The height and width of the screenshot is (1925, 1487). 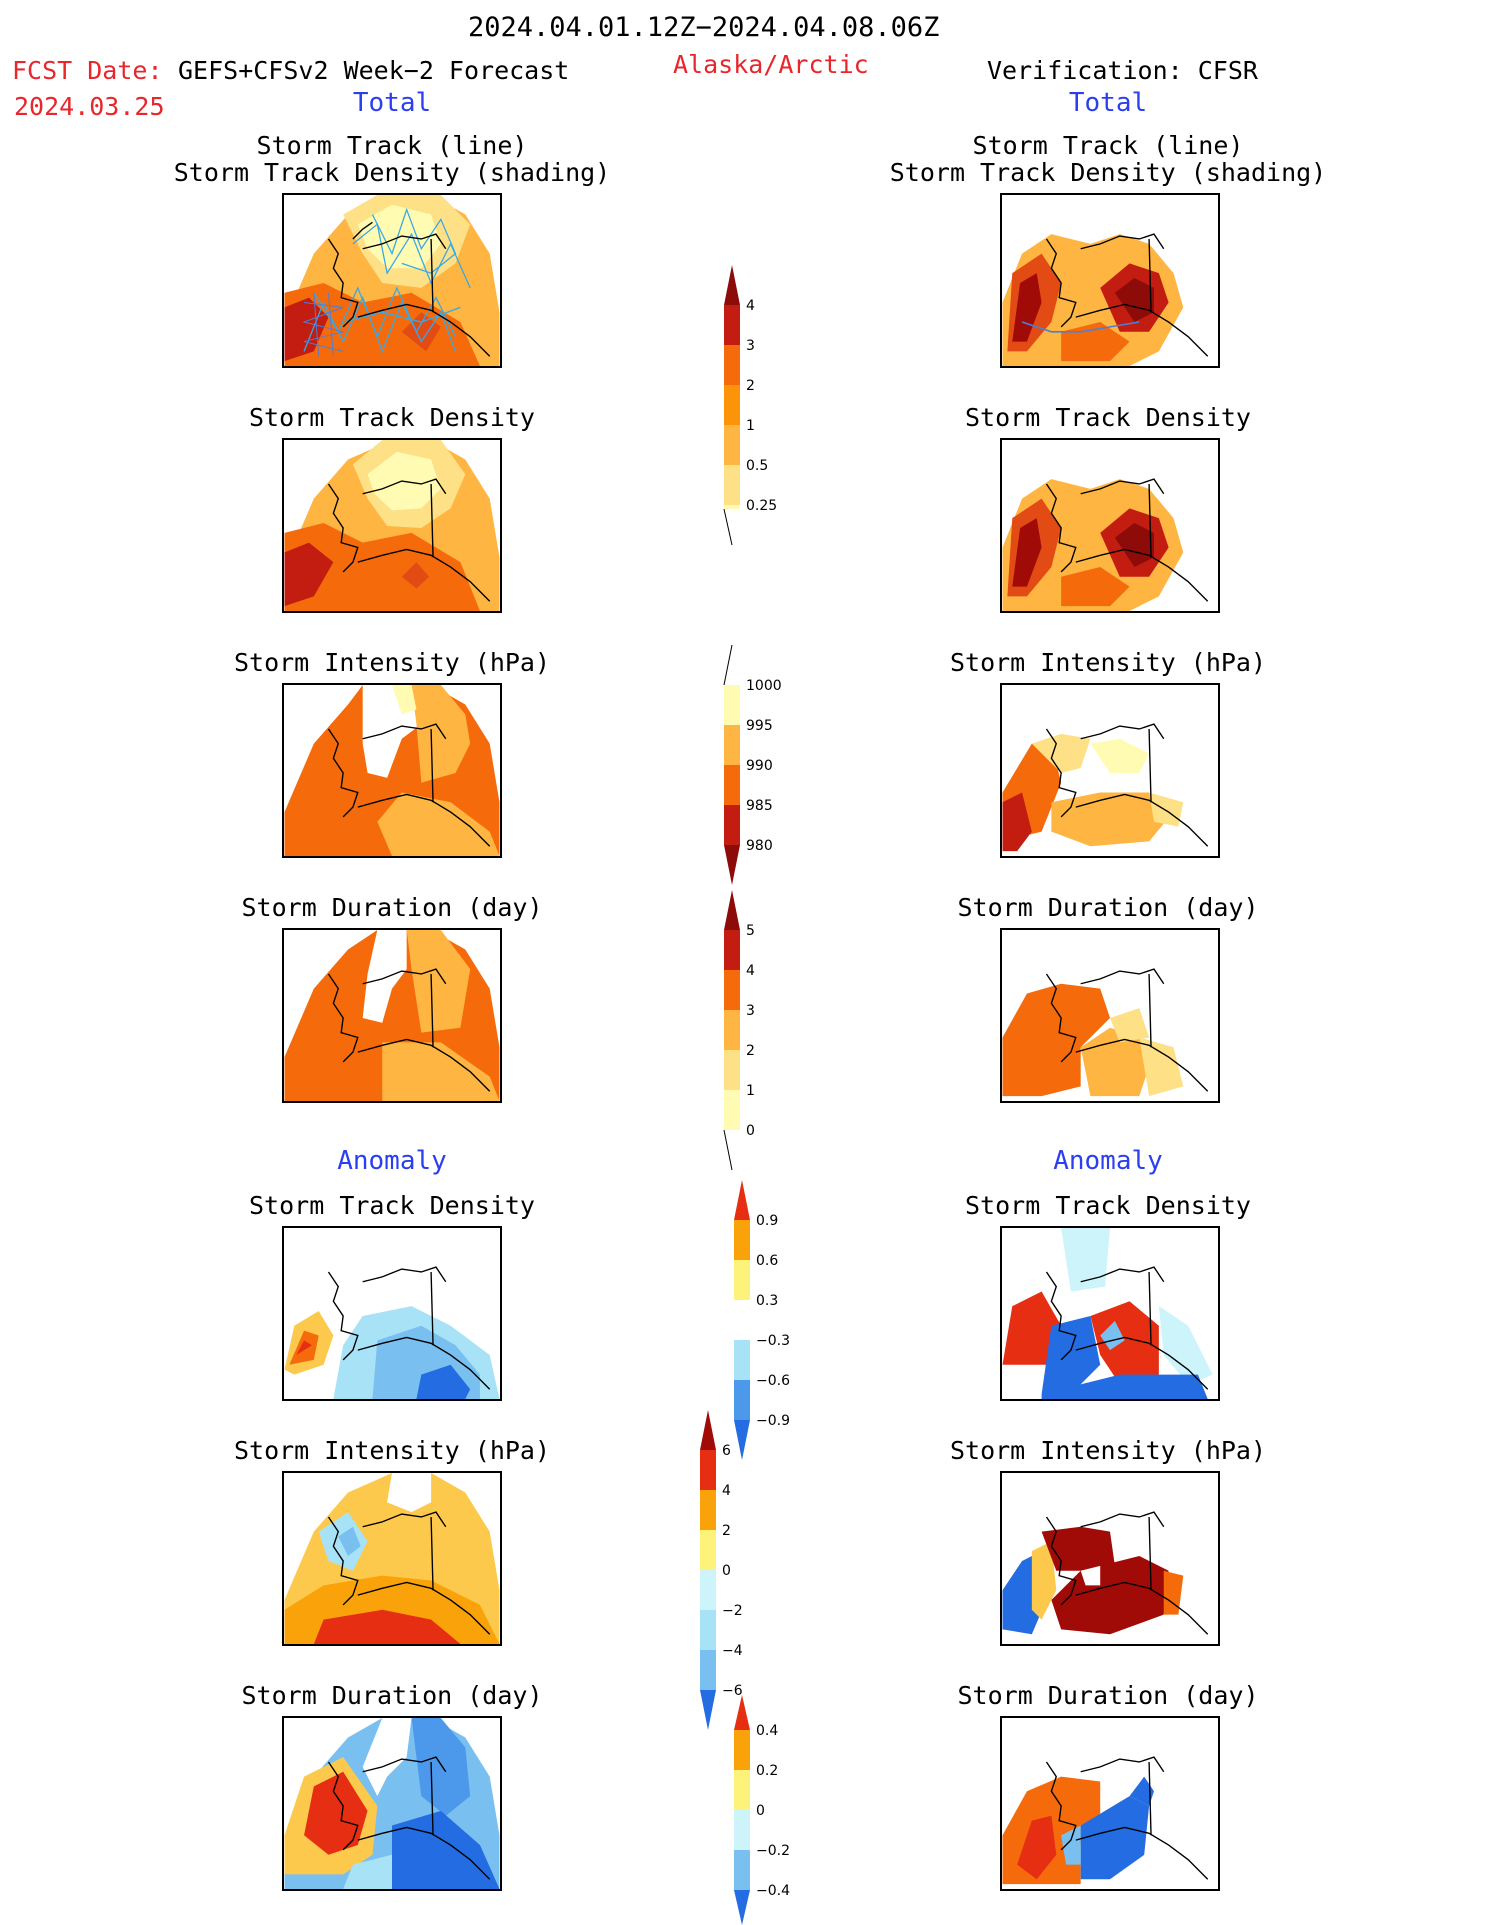 What do you see at coordinates (1110, 1803) in the screenshot?
I see `map-duration-anomaly-verification` at bounding box center [1110, 1803].